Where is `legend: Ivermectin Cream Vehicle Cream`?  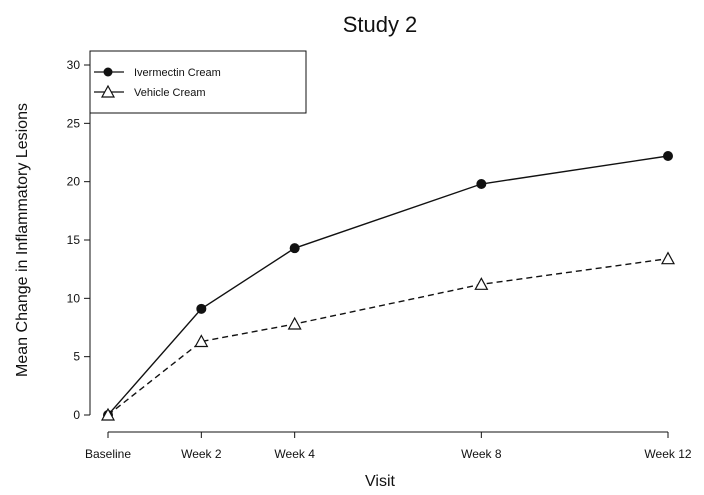 legend: Ivermectin Cream Vehicle Cream is located at coordinates (198, 82).